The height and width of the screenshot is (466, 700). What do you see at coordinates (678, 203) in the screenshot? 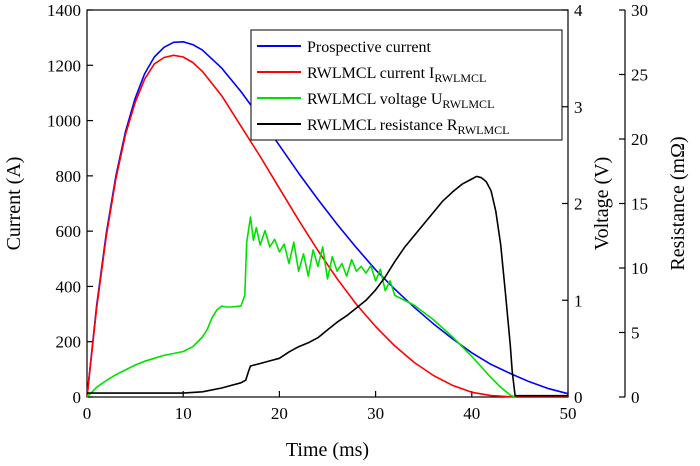
I see `resistance-axis-title: Resistance (mΩ)` at bounding box center [678, 203].